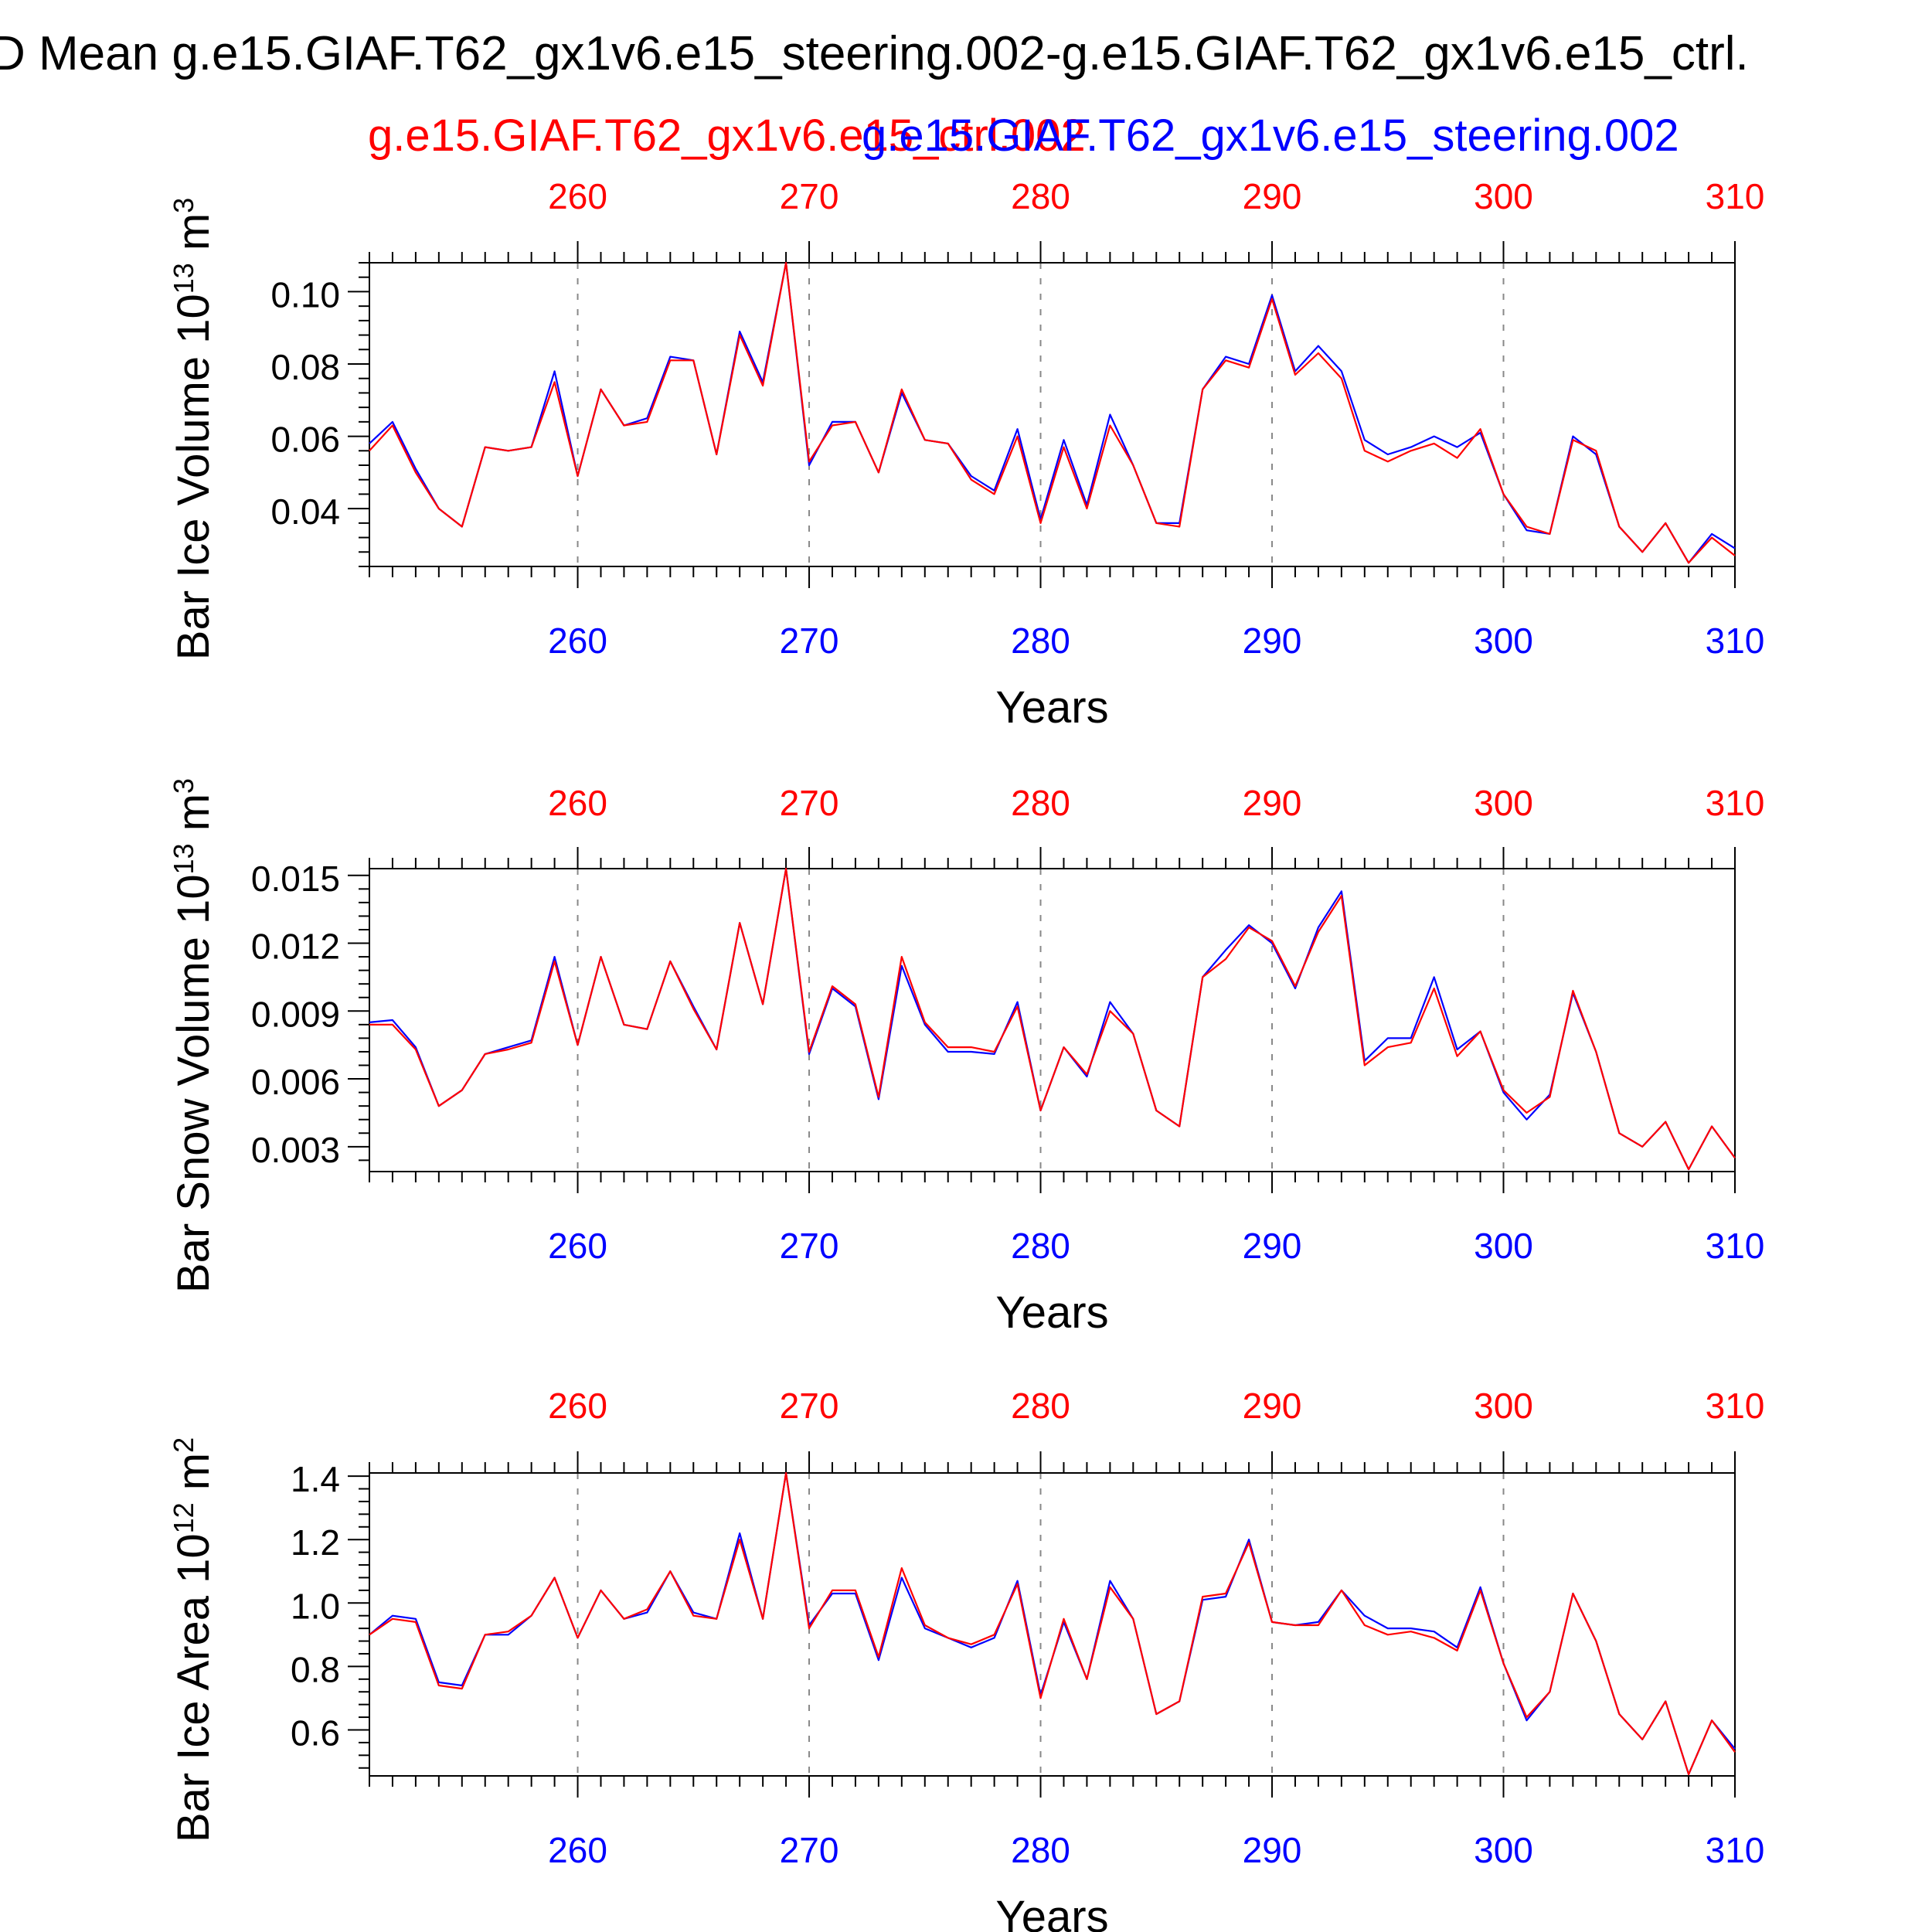 This screenshot has width=1932, height=1932. What do you see at coordinates (296, 1014) in the screenshot?
I see `y-tick-label: 0.009` at bounding box center [296, 1014].